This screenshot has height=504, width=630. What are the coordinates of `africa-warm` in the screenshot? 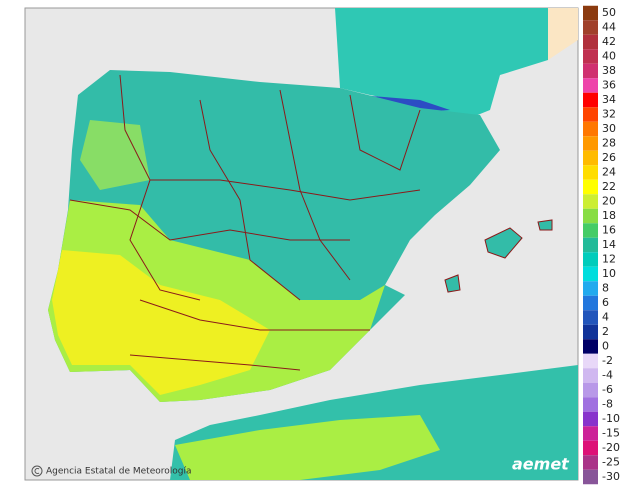 It's located at (307, 447).